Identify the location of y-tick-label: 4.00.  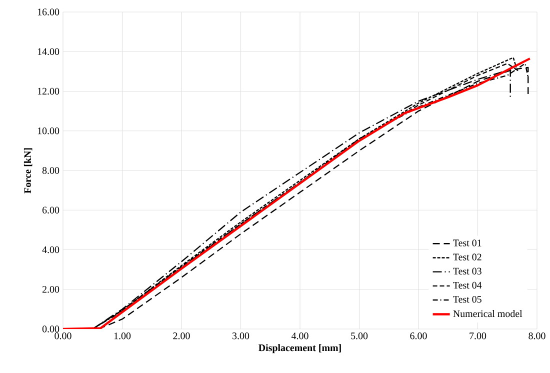
(51, 250).